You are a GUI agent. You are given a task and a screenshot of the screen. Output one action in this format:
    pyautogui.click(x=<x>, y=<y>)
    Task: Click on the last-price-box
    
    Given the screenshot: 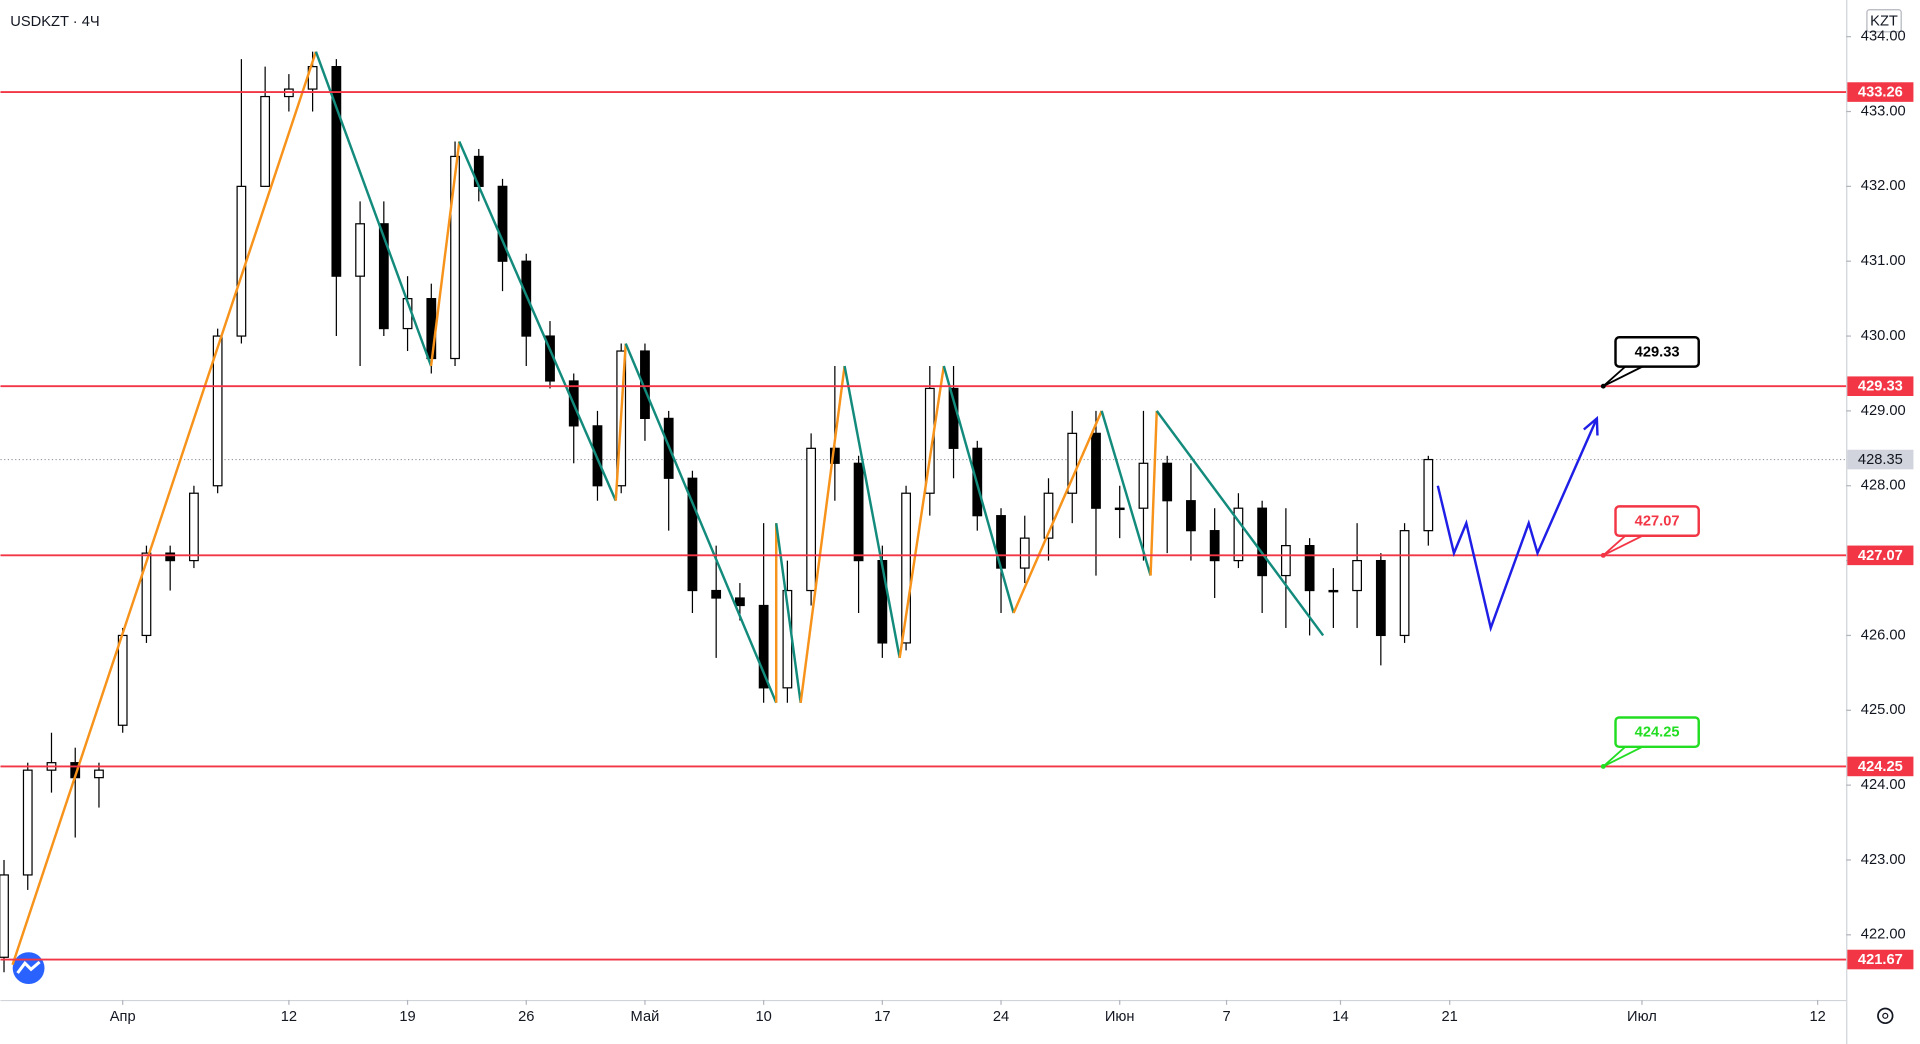 What is the action you would take?
    pyautogui.click(x=1880, y=459)
    